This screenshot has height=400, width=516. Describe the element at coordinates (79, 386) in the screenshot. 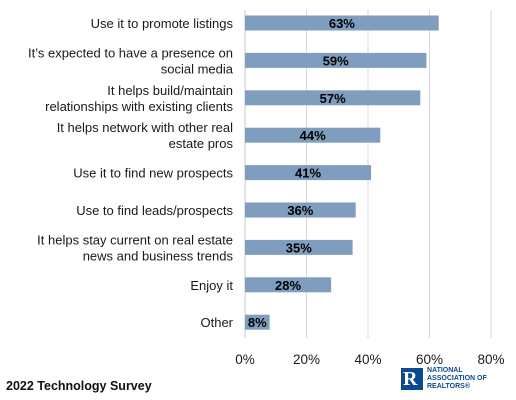

I see `source-footer: 2022 Technology Survey` at that location.